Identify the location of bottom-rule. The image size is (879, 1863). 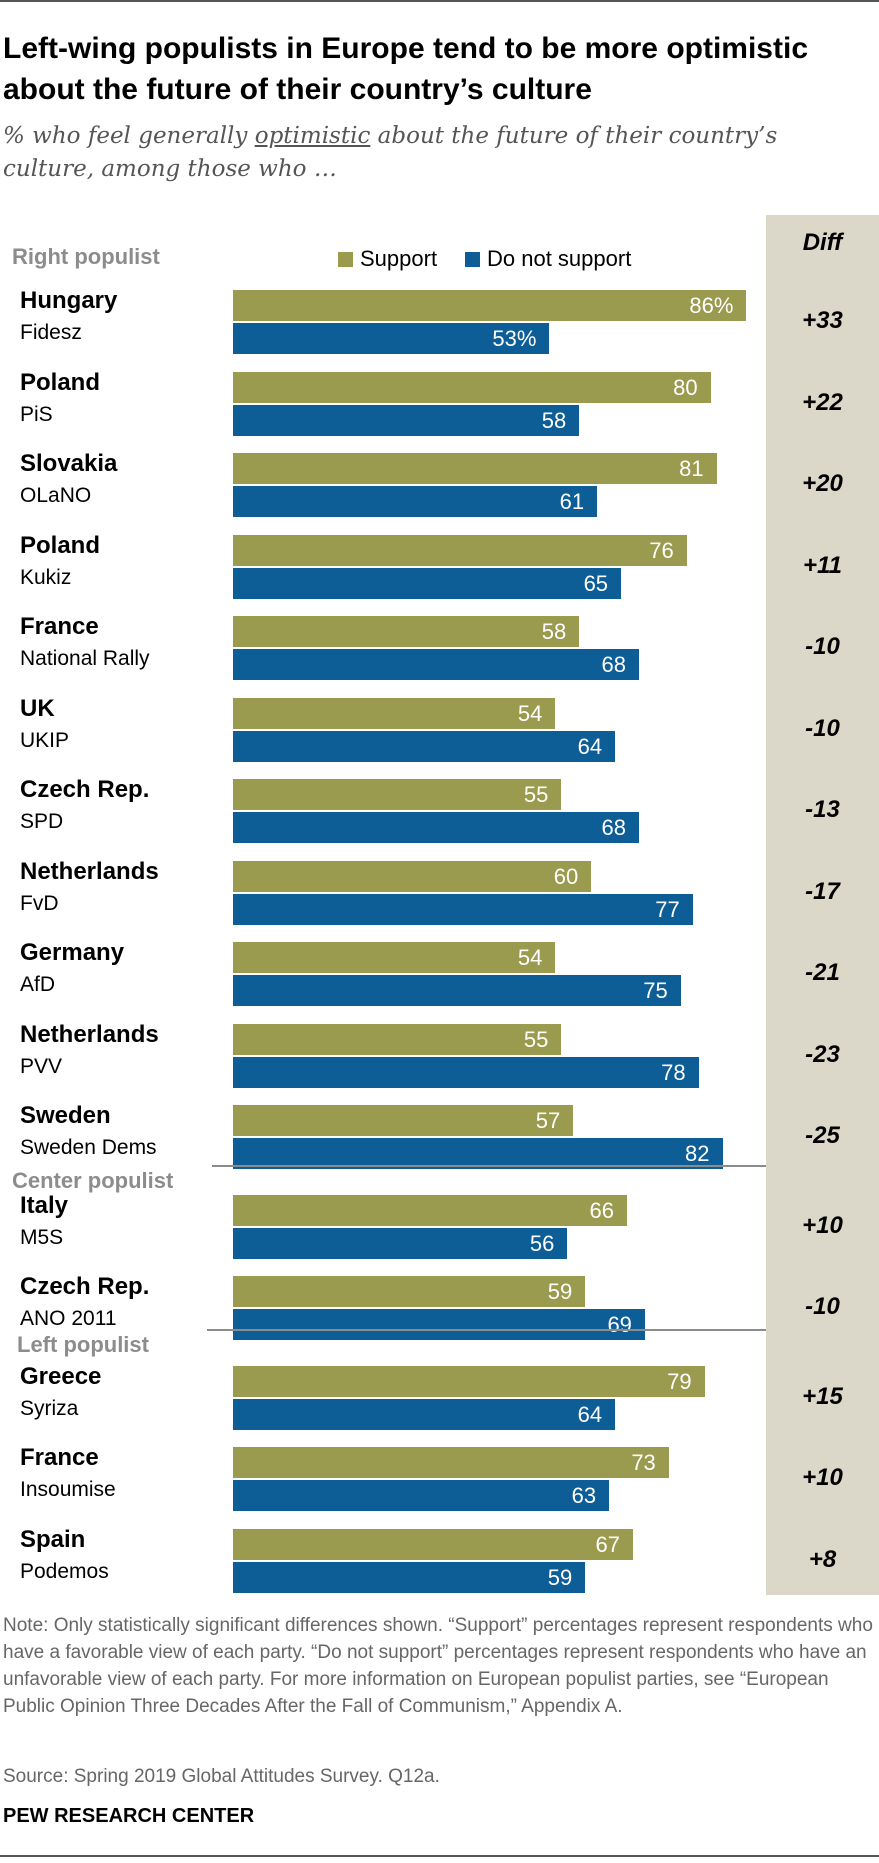
(439, 1856).